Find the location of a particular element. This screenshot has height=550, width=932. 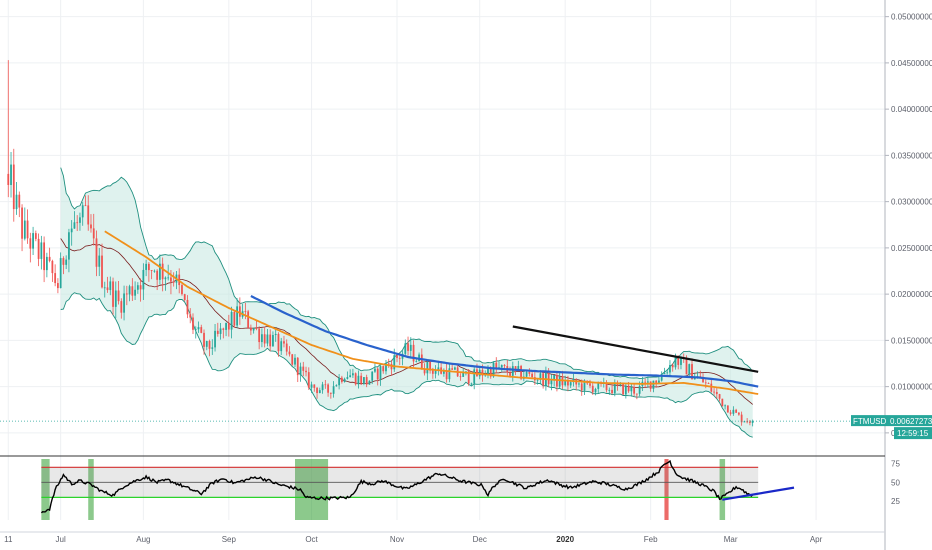

y-tick-label: 0.03000000 is located at coordinates (911, 202).